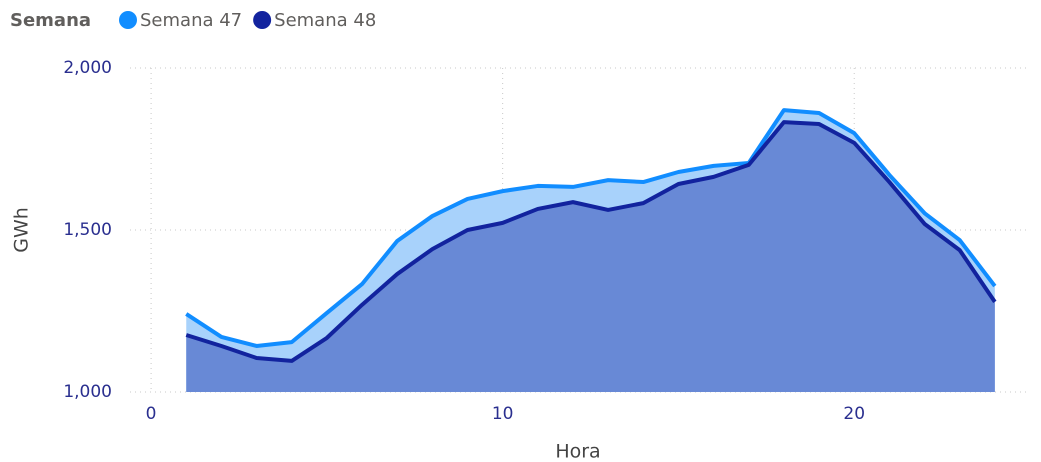  Describe the element at coordinates (503, 414) in the screenshot. I see `x-tick-label: 10` at that location.